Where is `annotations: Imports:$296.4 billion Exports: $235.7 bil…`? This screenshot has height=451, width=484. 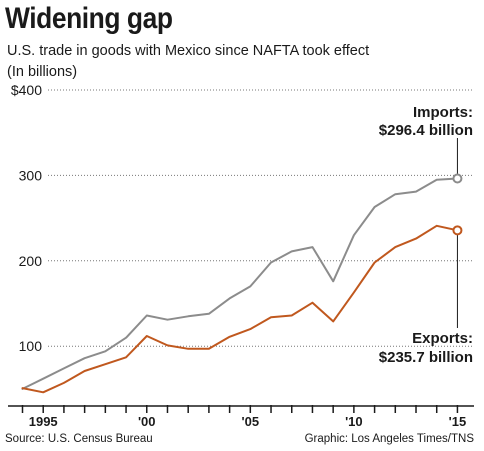 annotations: Imports:$296.4 billion Exports: $235.7 bil… is located at coordinates (426, 235).